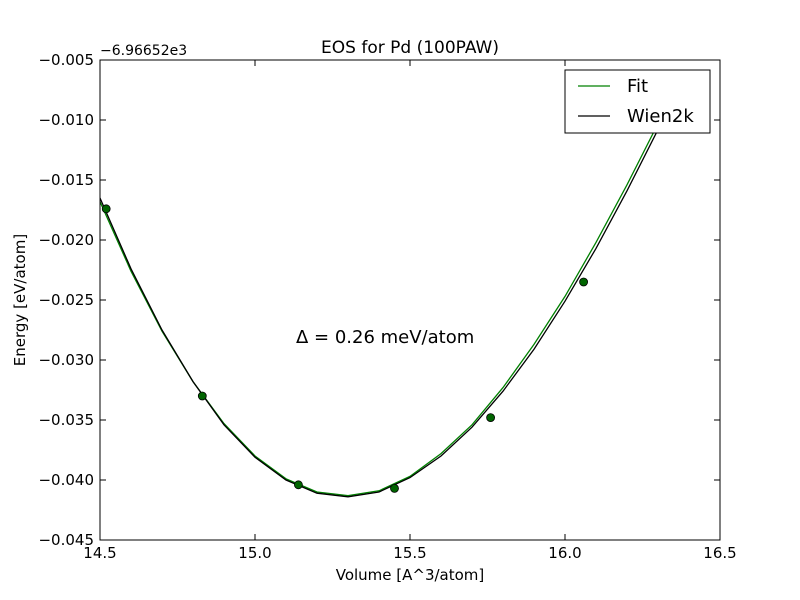 This screenshot has height=600, width=800. Describe the element at coordinates (637, 86) in the screenshot. I see `legend-label-fit: Fit` at that location.